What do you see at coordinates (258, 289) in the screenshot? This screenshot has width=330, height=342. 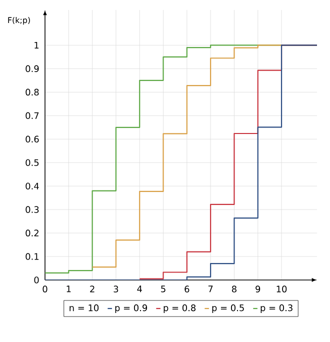 I see `x-tick-label: 9` at bounding box center [258, 289].